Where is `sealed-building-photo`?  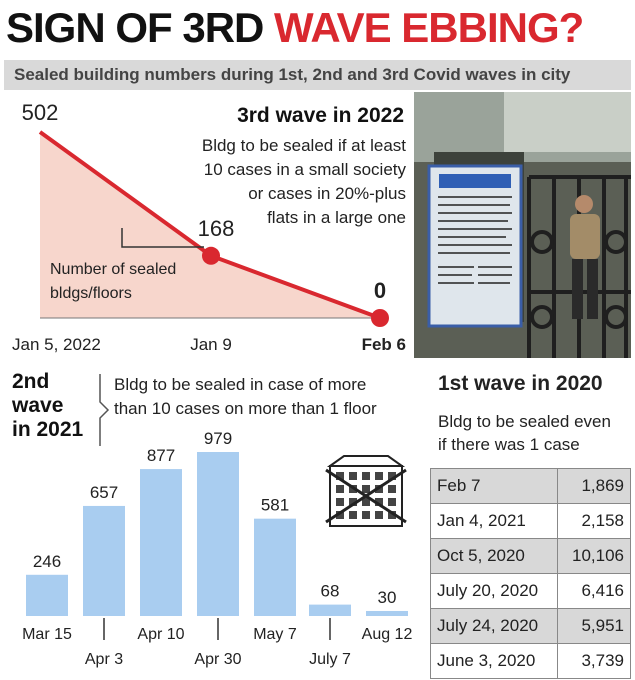 sealed-building-photo is located at coordinates (522, 225).